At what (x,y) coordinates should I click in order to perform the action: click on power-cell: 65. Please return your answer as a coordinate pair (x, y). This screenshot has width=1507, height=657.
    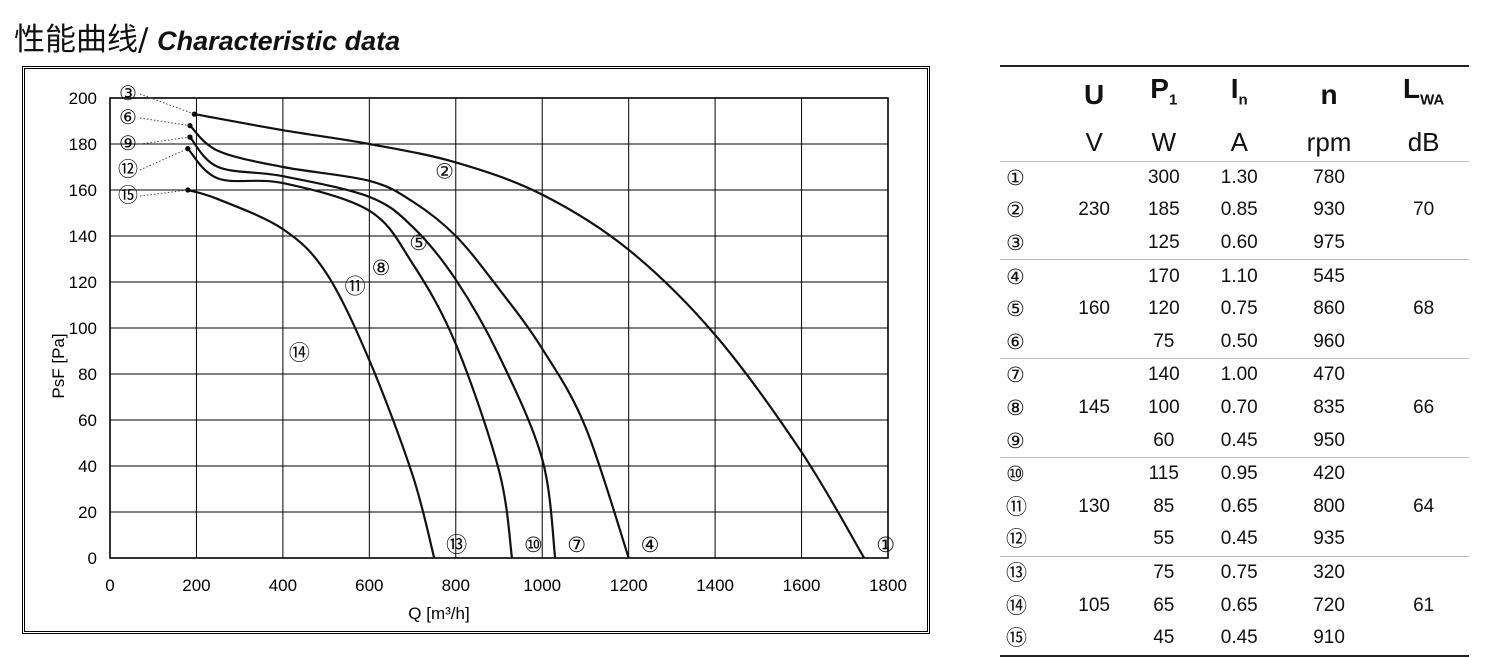
    Looking at the image, I should click on (1164, 605).